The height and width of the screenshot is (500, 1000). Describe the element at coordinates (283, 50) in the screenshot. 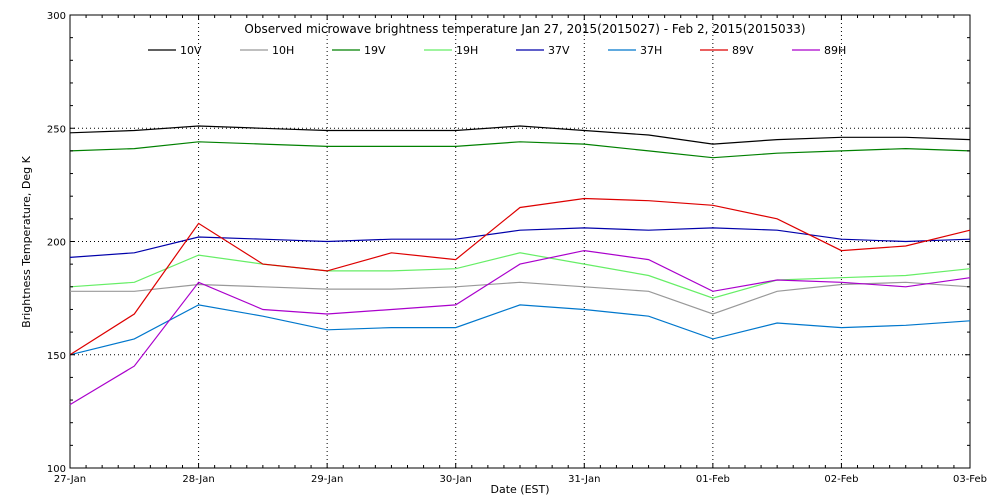

I see `legend-label-10h: 10H` at that location.